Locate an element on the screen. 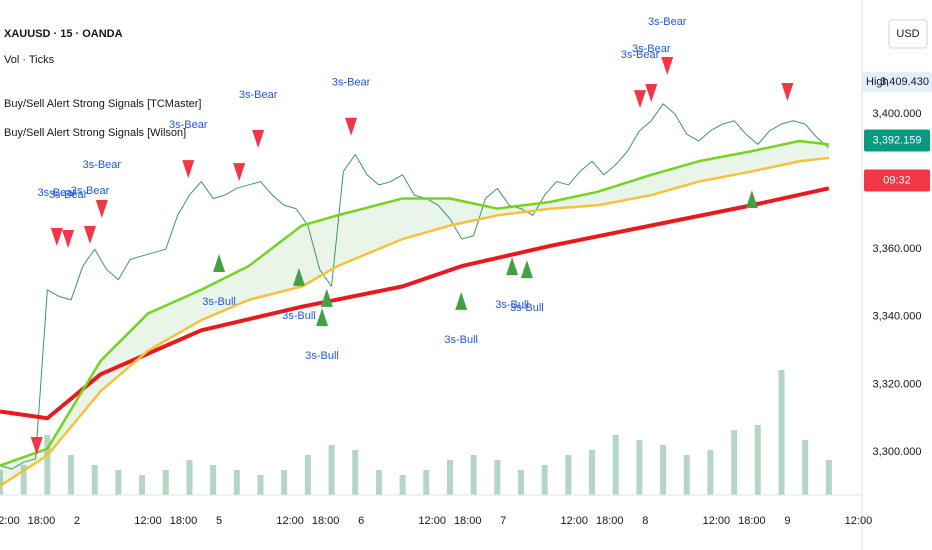 The width and height of the screenshot is (932, 550). y-tick-label: 3,360.000 is located at coordinates (897, 249).